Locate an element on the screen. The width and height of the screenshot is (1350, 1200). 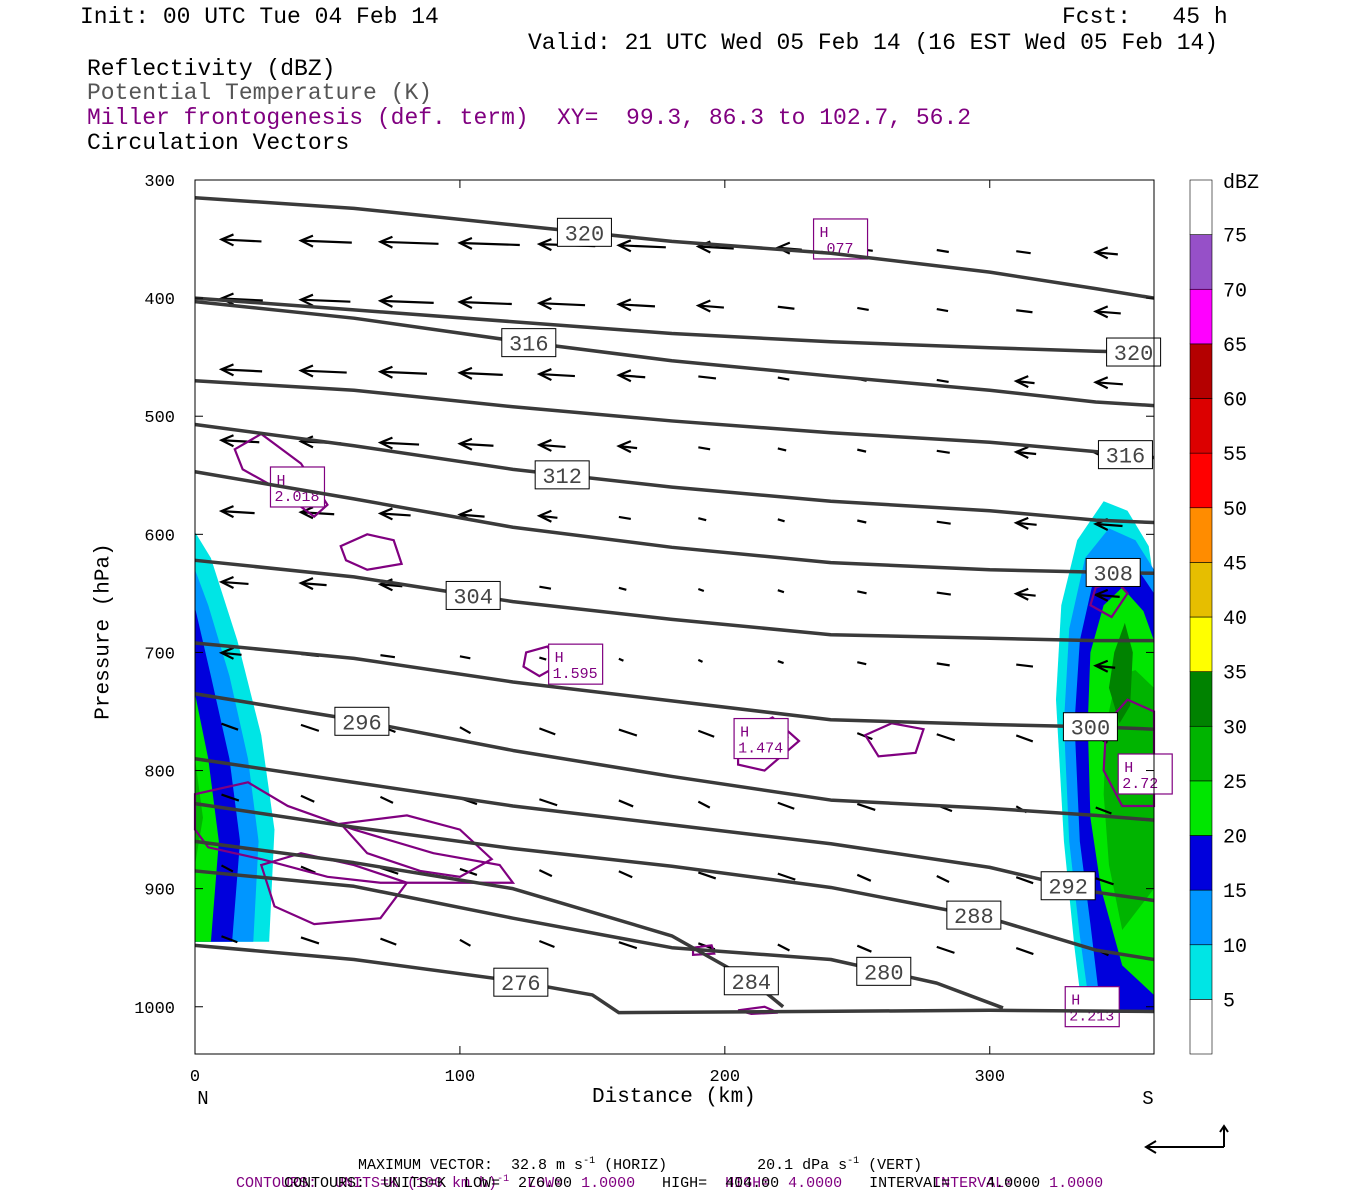
theta-label-text: 284 is located at coordinates (752, 983).